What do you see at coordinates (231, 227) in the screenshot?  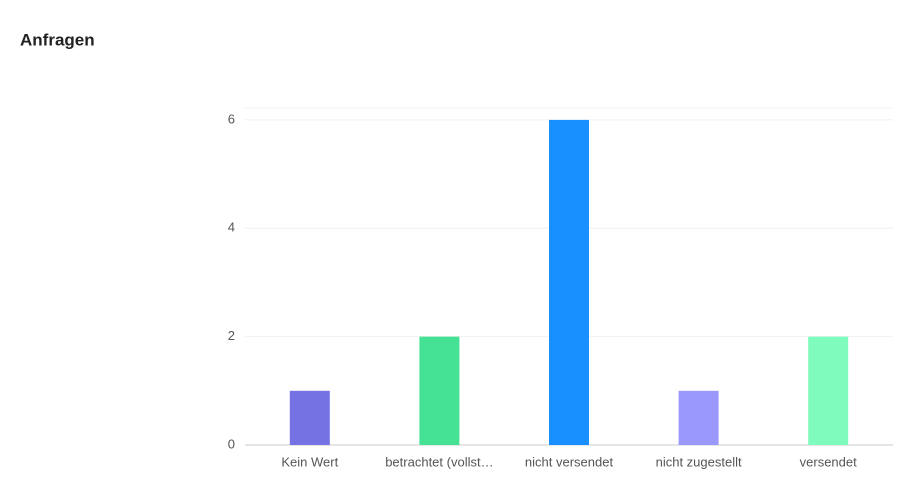 I see `y-tick-label: 4` at bounding box center [231, 227].